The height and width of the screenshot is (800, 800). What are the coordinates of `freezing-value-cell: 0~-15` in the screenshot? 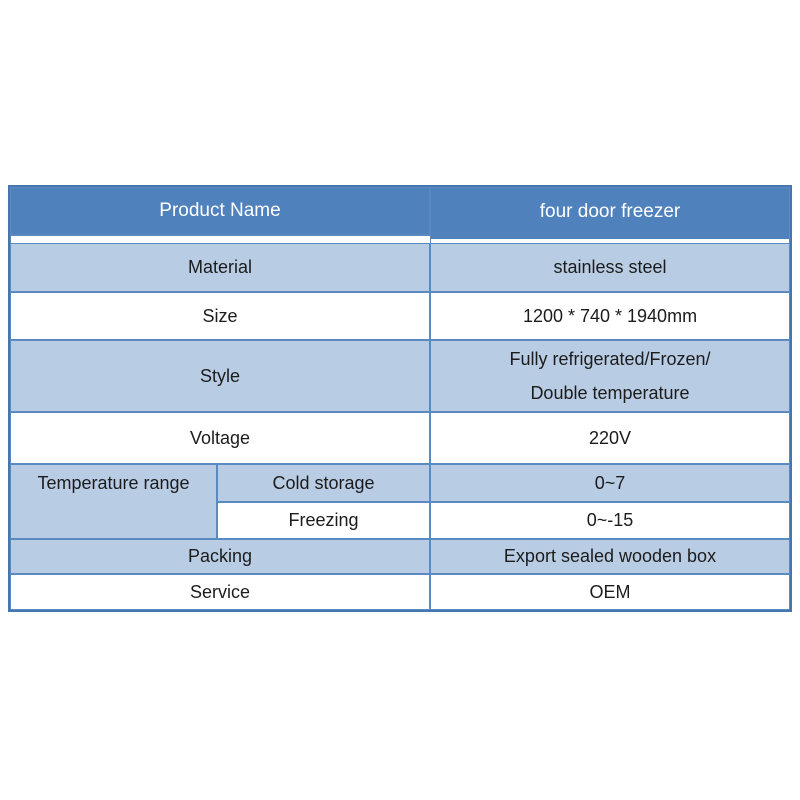 It's located at (610, 520).